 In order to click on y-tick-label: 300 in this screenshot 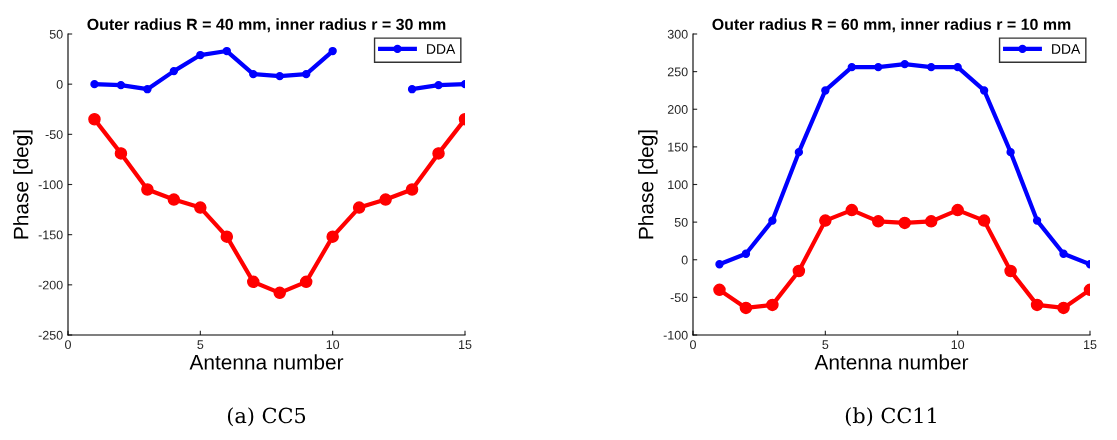, I will do `click(677, 34)`.